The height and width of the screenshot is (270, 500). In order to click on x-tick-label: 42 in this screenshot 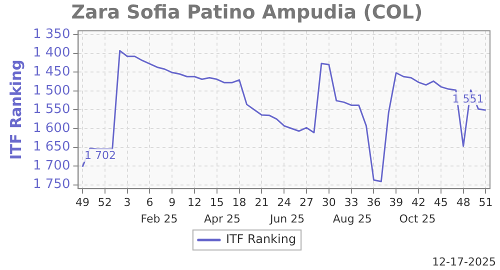, I will do `click(419, 203)`.